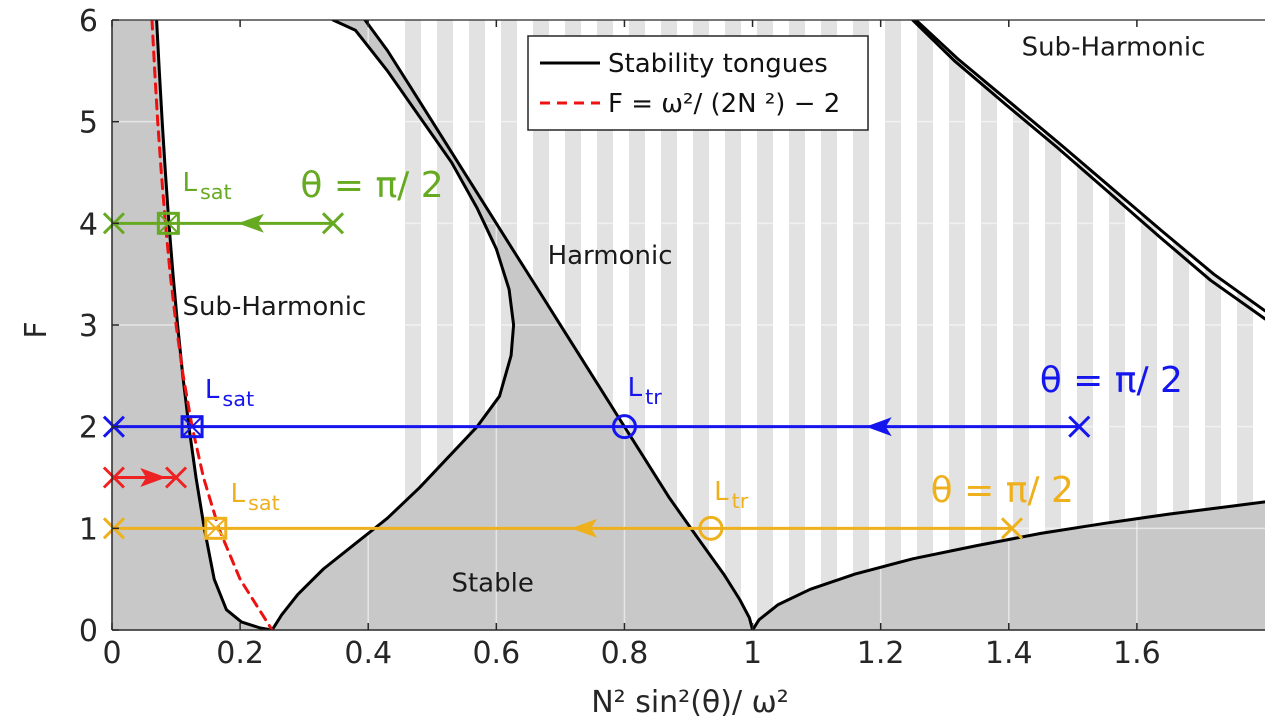 Image resolution: width=1265 pixels, height=725 pixels. What do you see at coordinates (1111, 380) in the screenshot?
I see `theta-label-blue: θ = π/ 2` at bounding box center [1111, 380].